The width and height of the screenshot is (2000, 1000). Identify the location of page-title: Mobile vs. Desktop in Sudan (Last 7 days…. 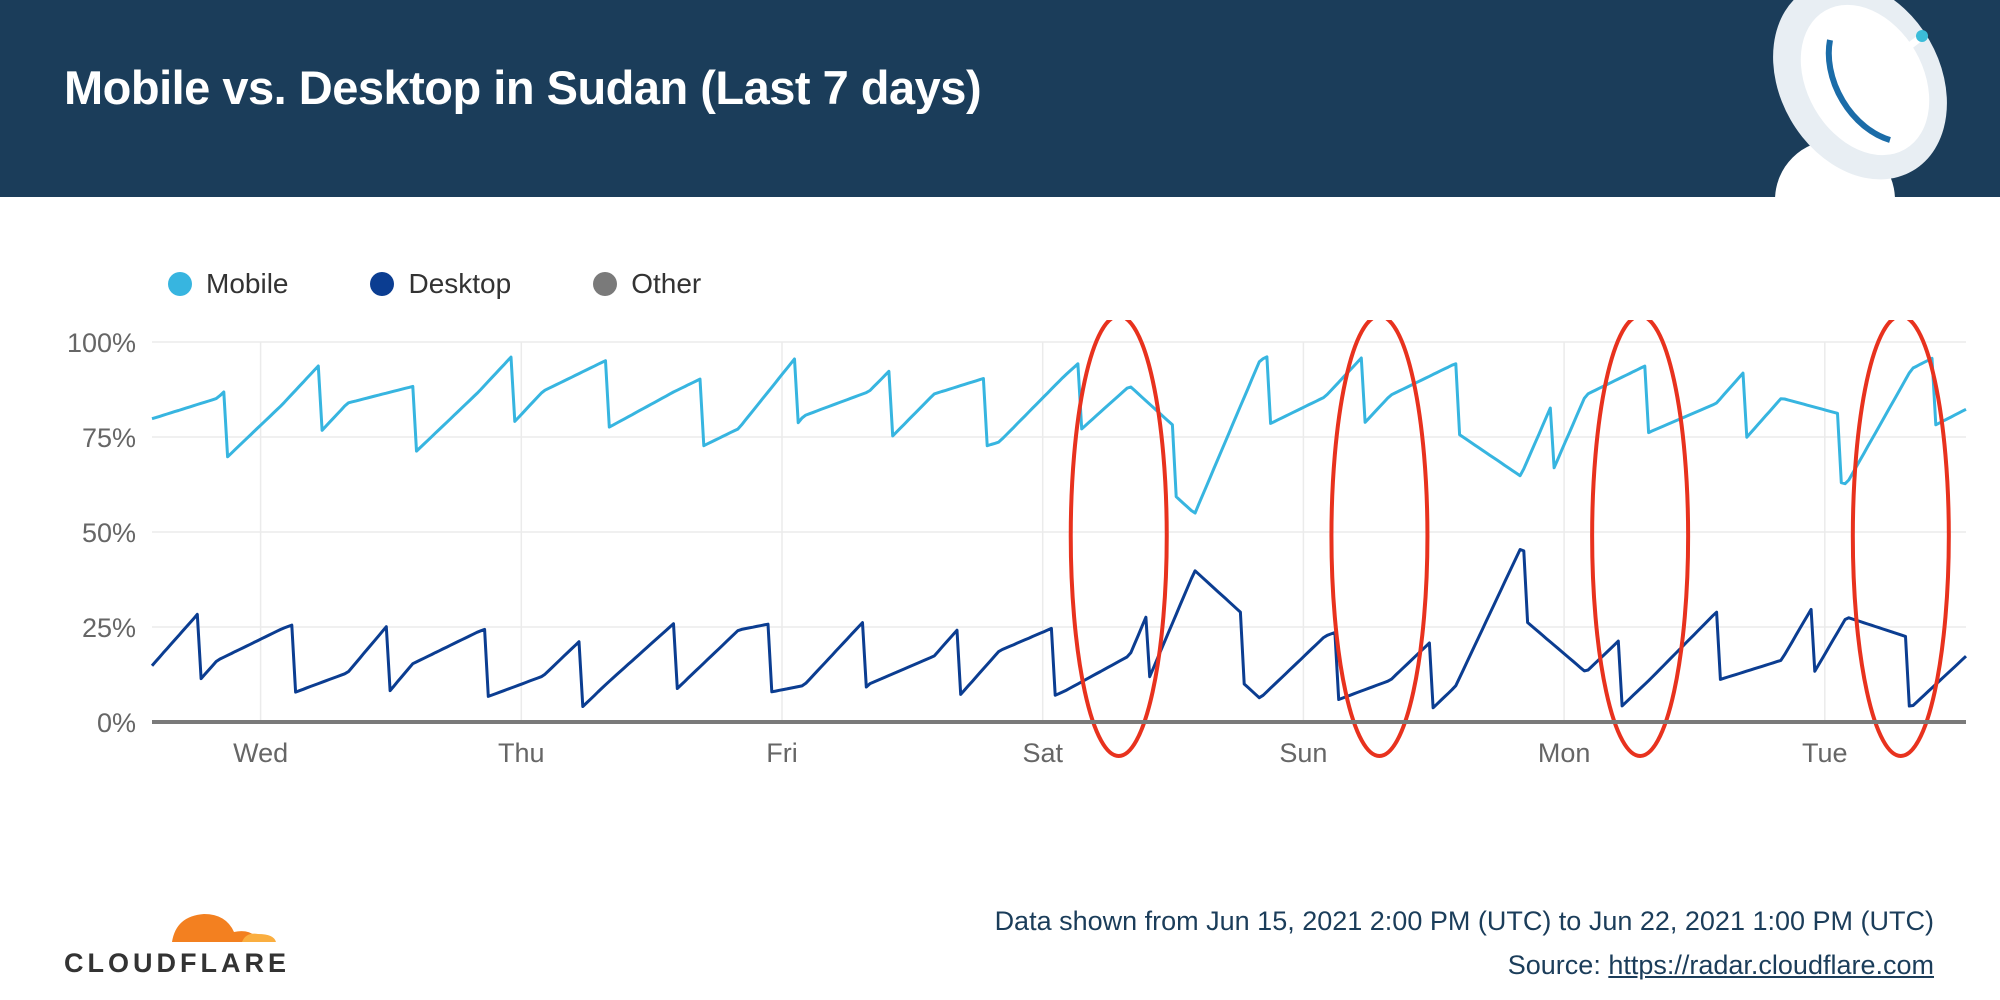
(523, 87).